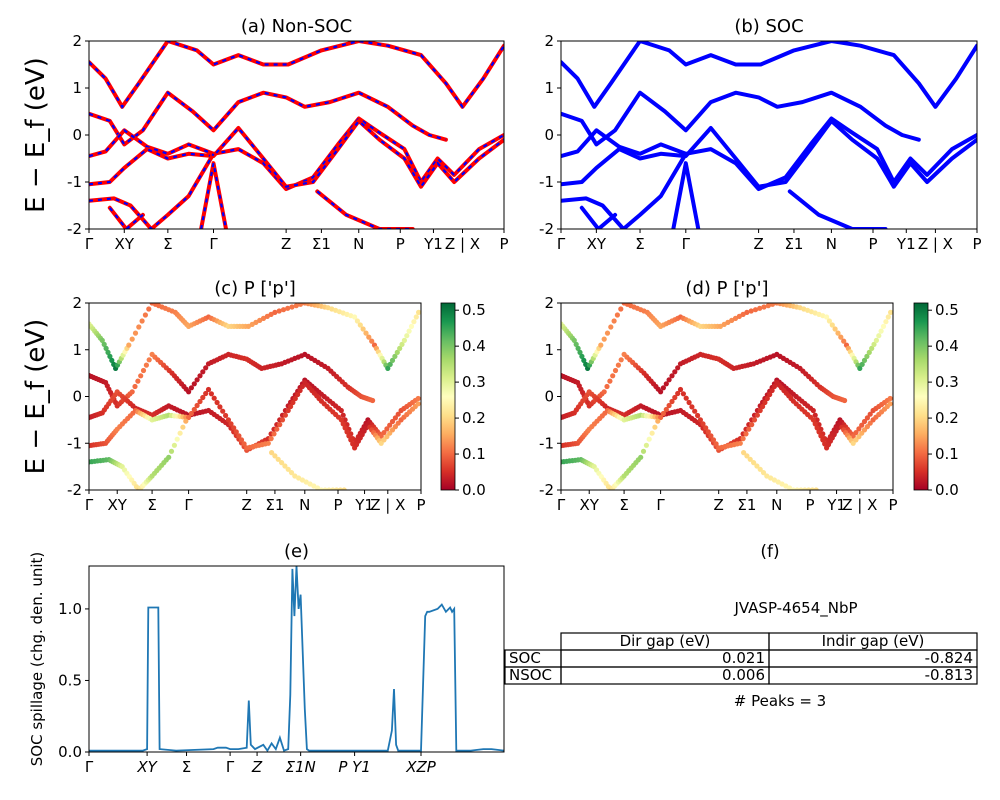  I want to click on band-overlay-dash, so click(296, 154).